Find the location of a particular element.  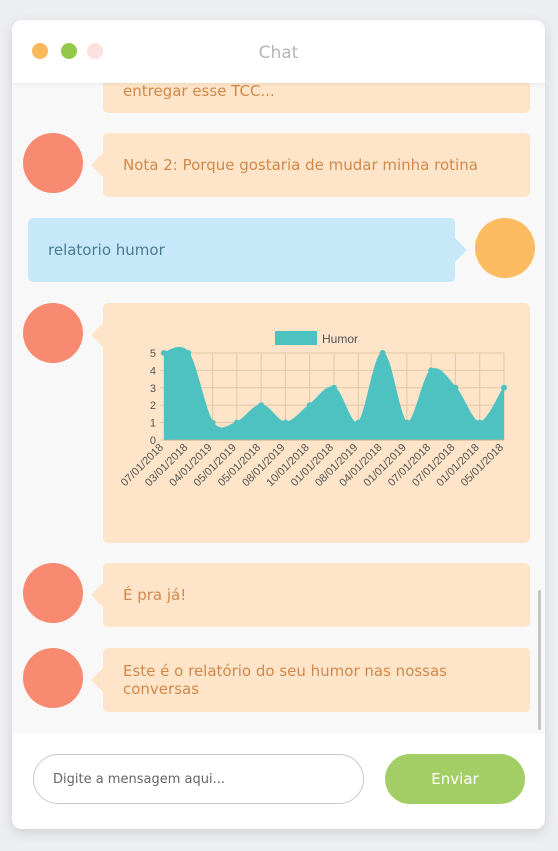

chart-y-tick-label: 0 is located at coordinates (153, 441).